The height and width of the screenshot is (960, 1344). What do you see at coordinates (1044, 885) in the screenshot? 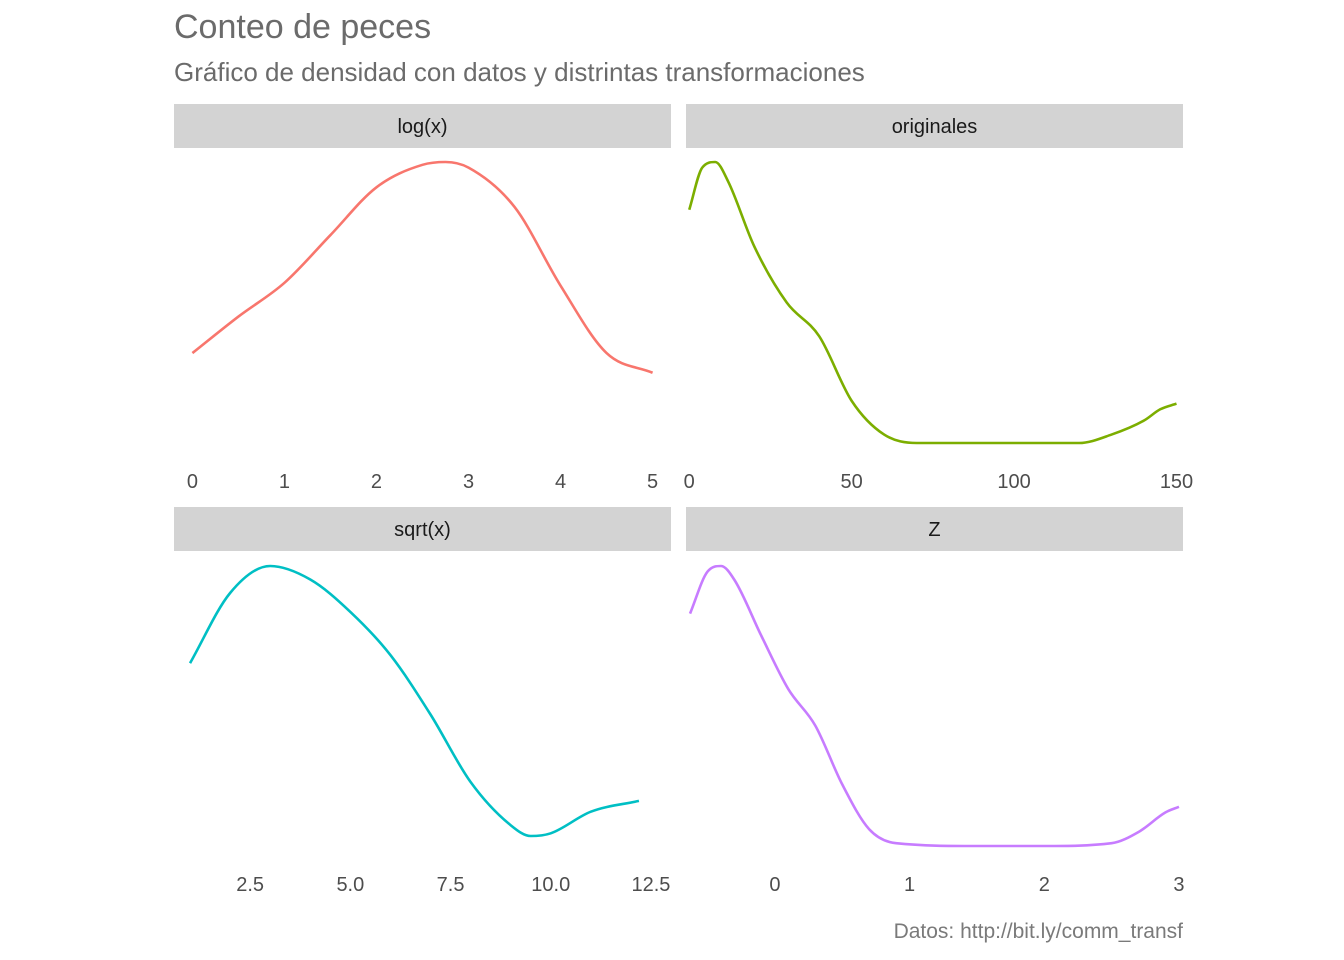
I see `x-tick-label-z: 2` at bounding box center [1044, 885].